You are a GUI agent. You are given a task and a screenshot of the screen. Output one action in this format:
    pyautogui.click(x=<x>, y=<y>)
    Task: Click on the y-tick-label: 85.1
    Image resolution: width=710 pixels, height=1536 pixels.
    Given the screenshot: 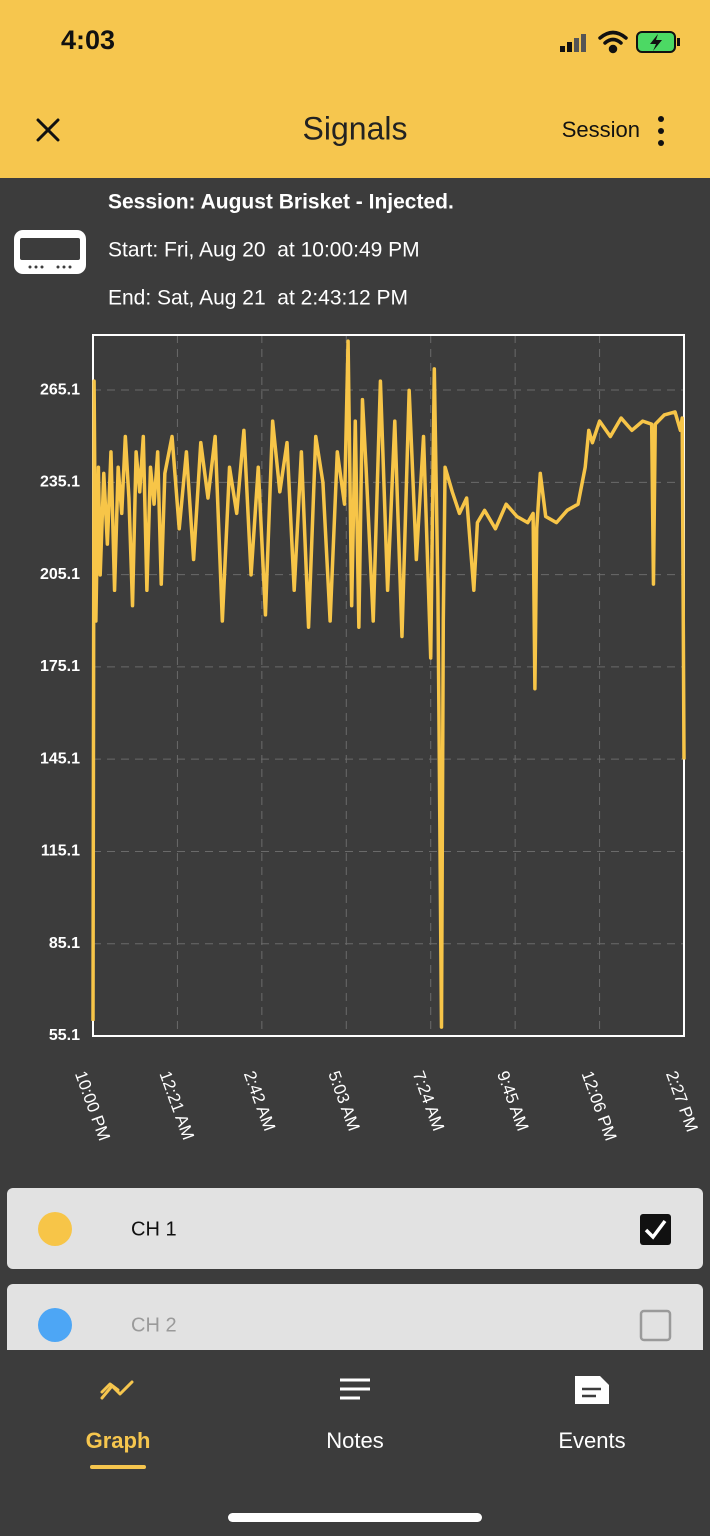 What is the action you would take?
    pyautogui.click(x=64, y=943)
    